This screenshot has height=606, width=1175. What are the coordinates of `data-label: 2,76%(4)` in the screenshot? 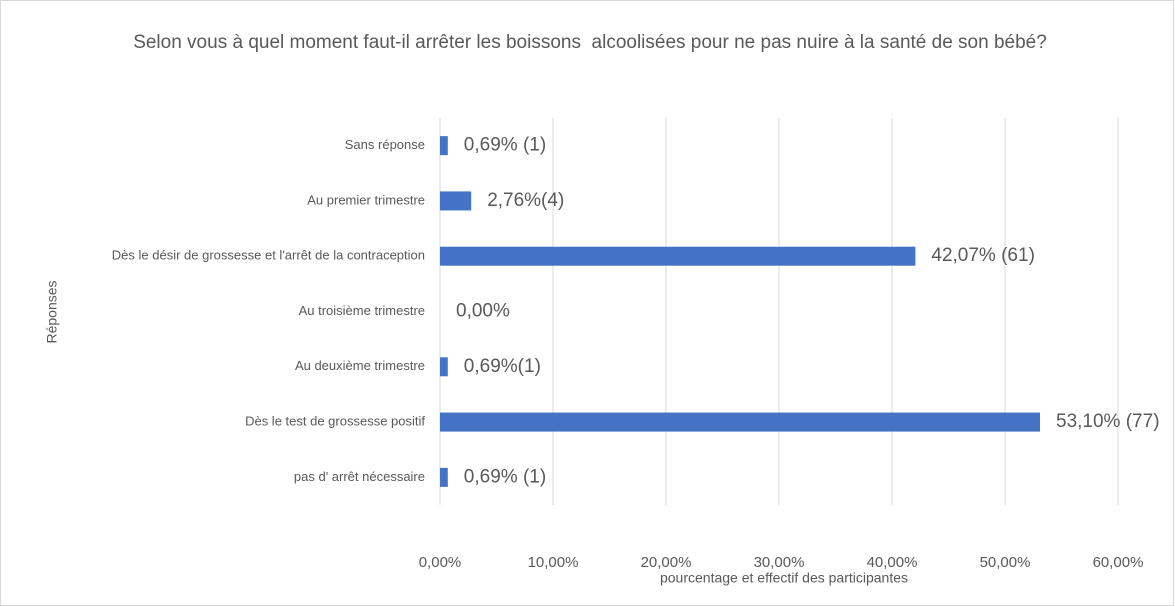 It's located at (525, 200).